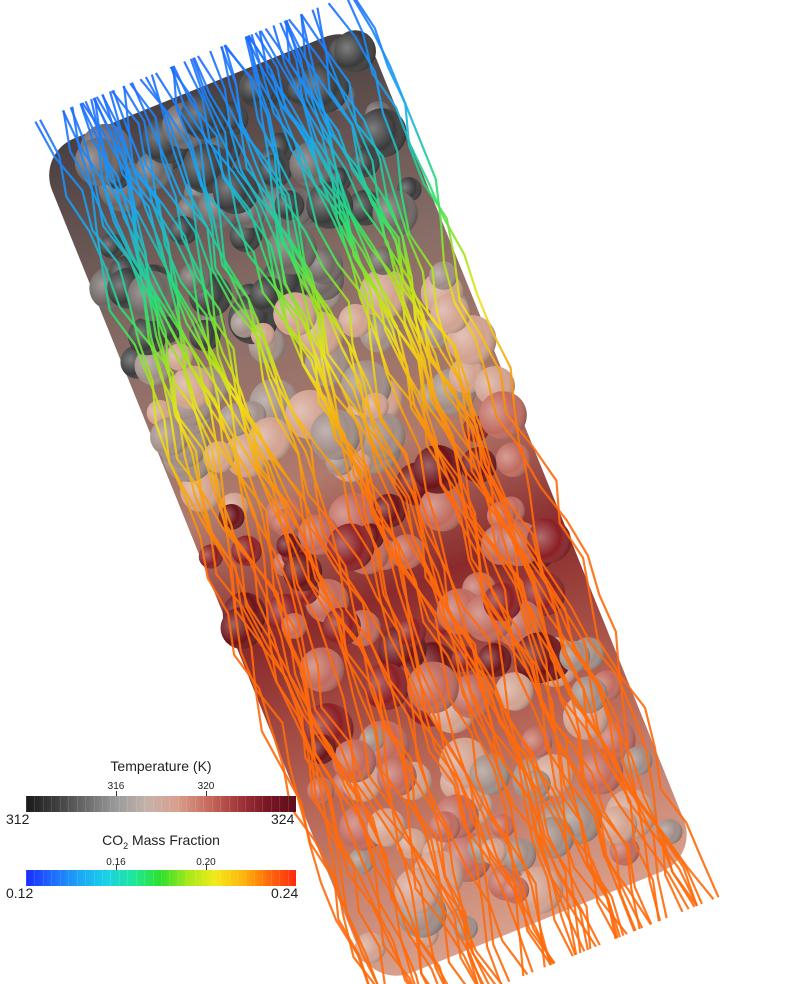 This screenshot has height=984, width=810. What do you see at coordinates (126, 845) in the screenshot?
I see `co2-title-subscript: 2` at bounding box center [126, 845].